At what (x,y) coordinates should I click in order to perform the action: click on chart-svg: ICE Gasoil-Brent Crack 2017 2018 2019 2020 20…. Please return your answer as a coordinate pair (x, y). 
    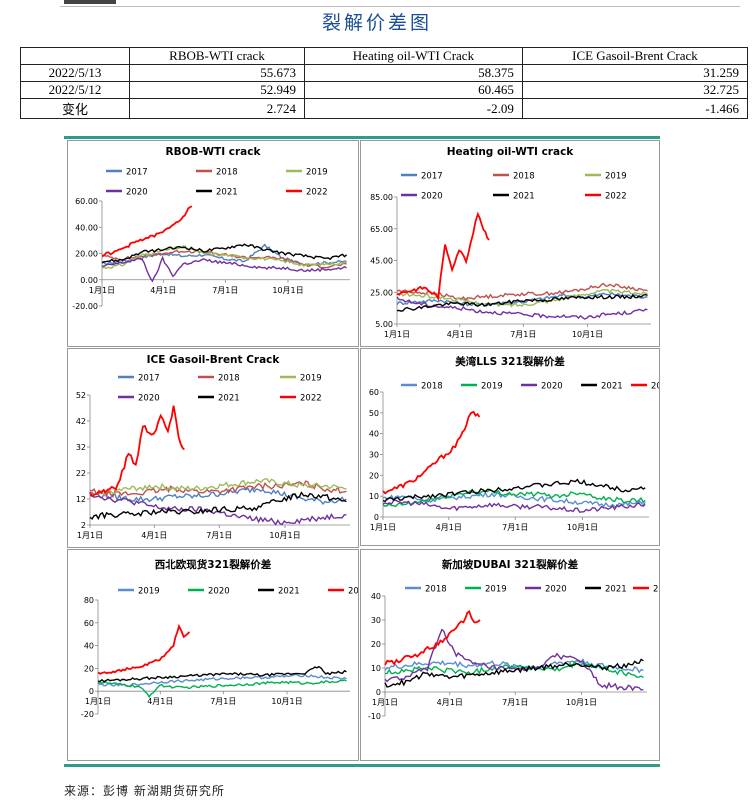
    Looking at the image, I should click on (213, 447).